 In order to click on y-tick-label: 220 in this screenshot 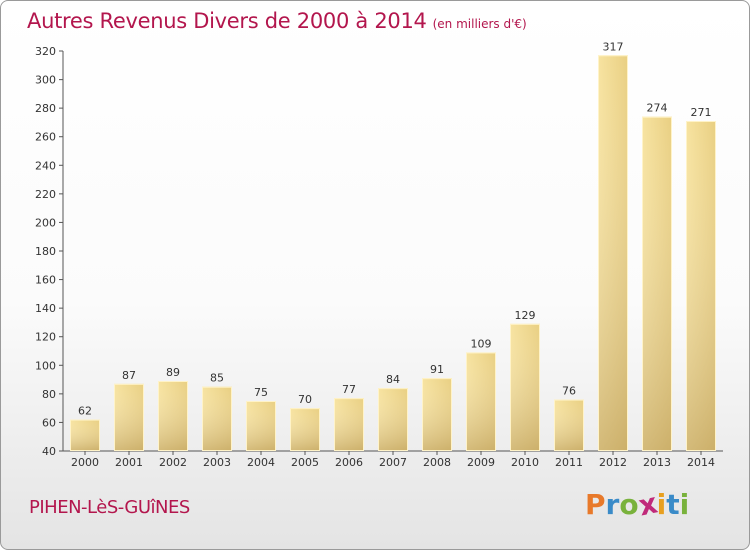, I will do `click(45, 194)`.